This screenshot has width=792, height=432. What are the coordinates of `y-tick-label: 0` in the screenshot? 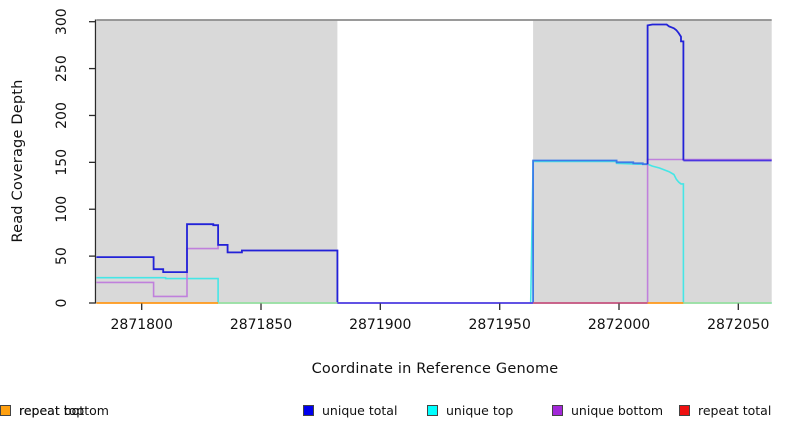 It's located at (62, 303).